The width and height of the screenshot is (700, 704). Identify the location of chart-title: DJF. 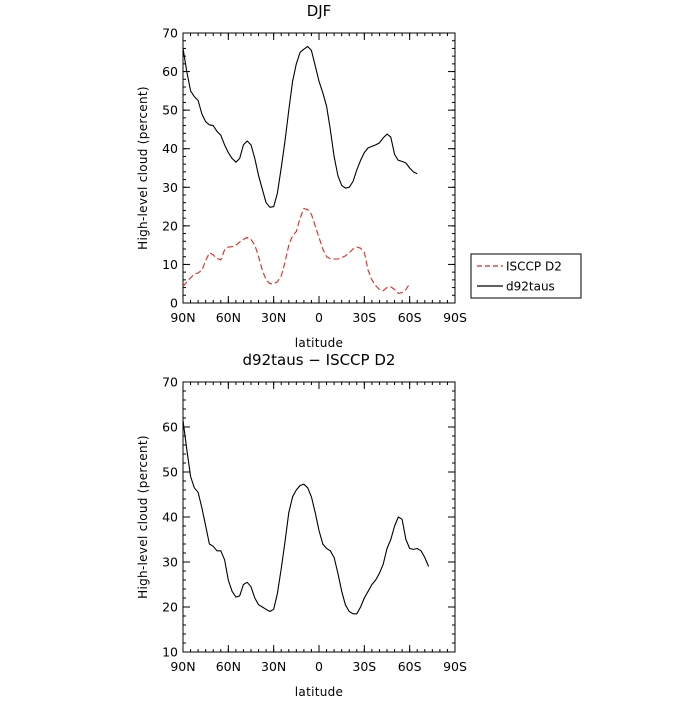
(319, 11).